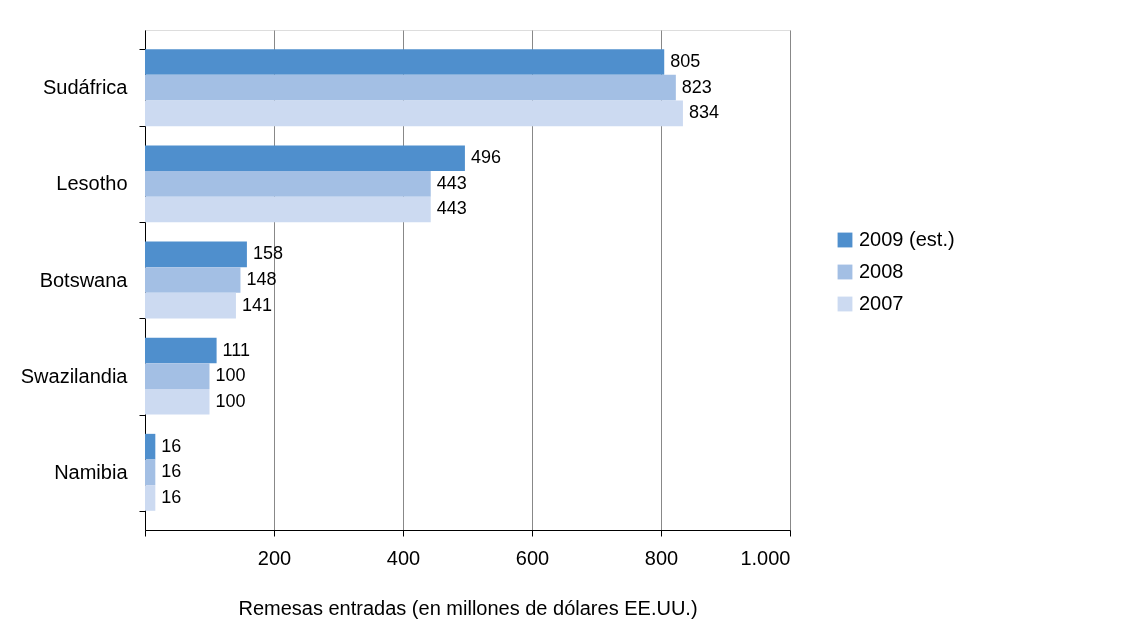 This screenshot has height=633, width=1127. I want to click on data-label: 823, so click(696, 86).